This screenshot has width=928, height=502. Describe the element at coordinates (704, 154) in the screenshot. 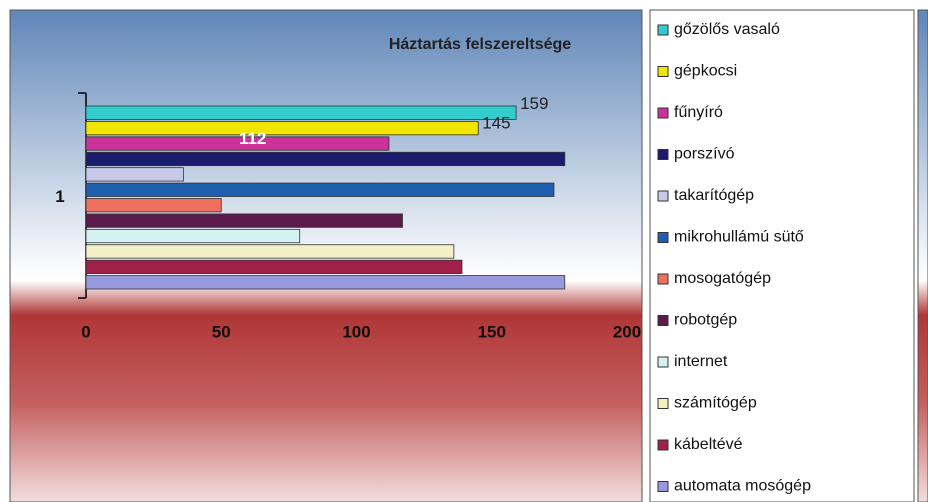

I see `legend-label: porszívó` at that location.